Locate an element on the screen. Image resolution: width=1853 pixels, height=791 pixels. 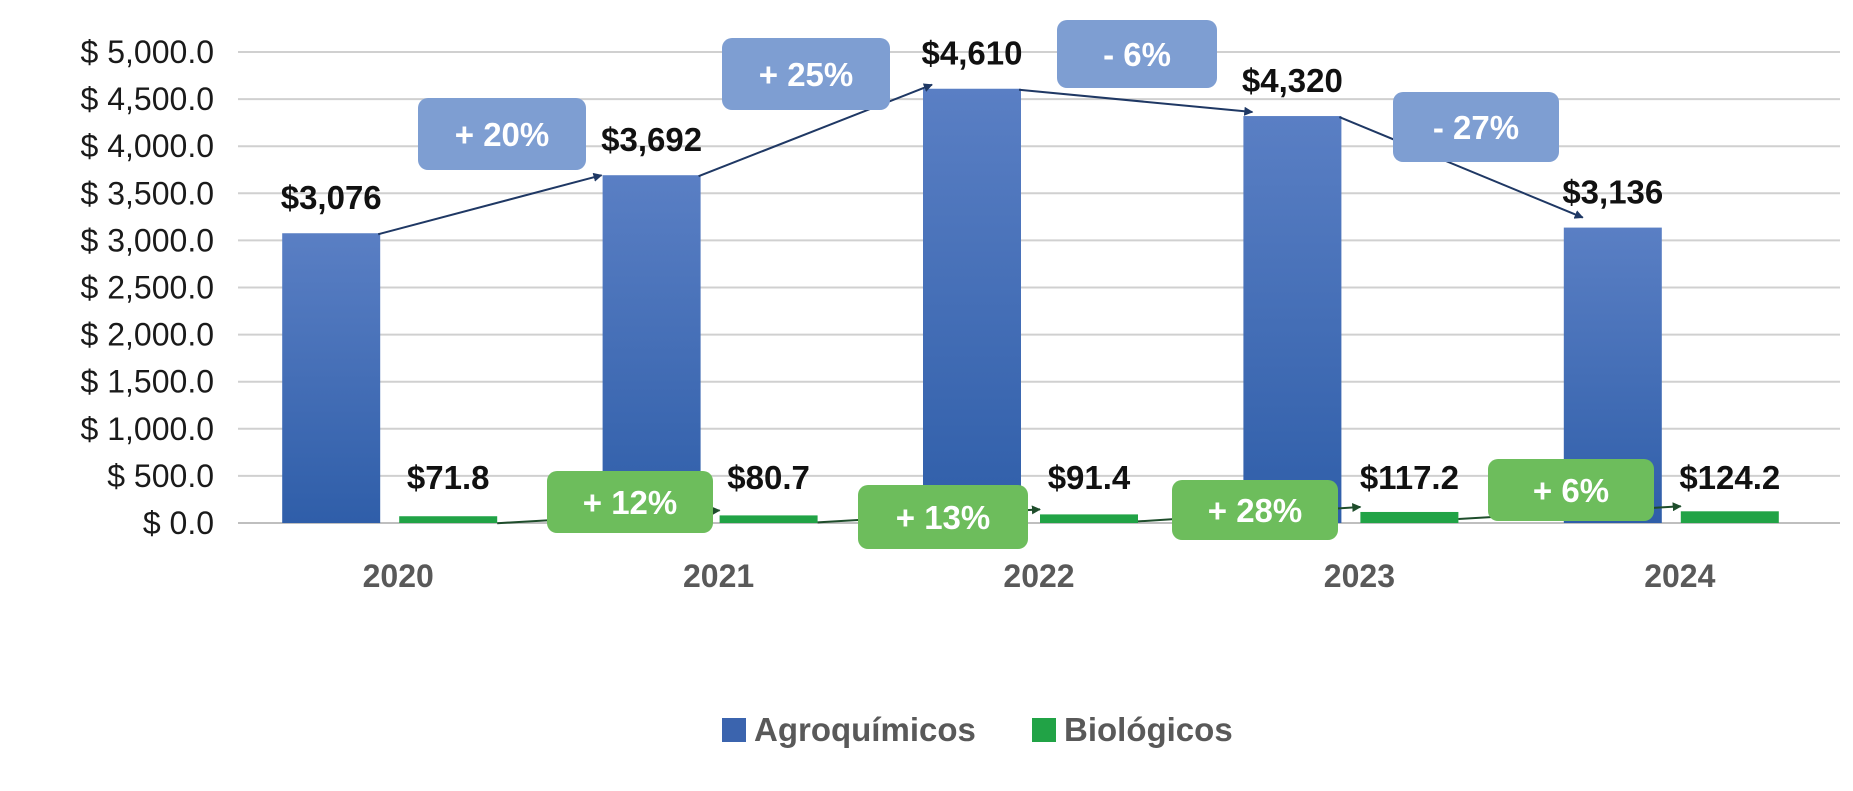
data-label-agroquimicos: $3,076 is located at coordinates (331, 197).